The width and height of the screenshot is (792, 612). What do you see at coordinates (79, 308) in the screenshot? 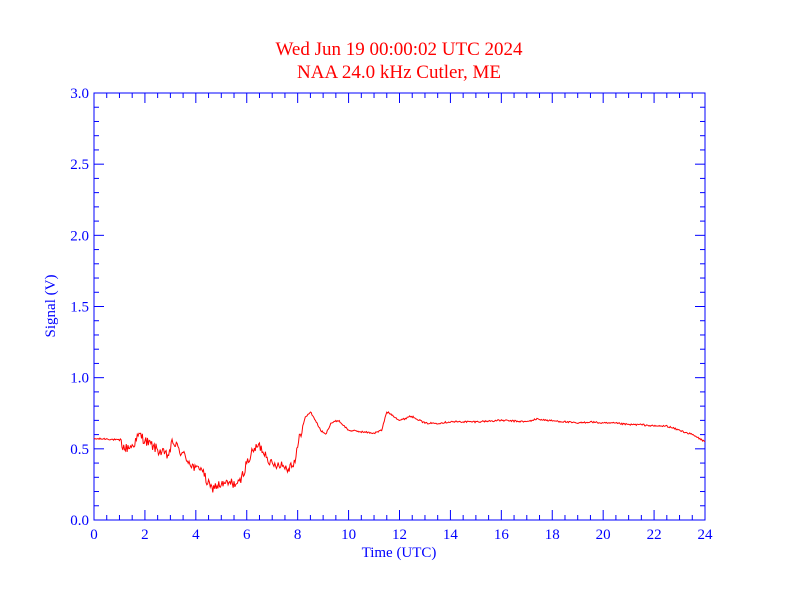
I see `y-tick-label: 1.5` at bounding box center [79, 308].